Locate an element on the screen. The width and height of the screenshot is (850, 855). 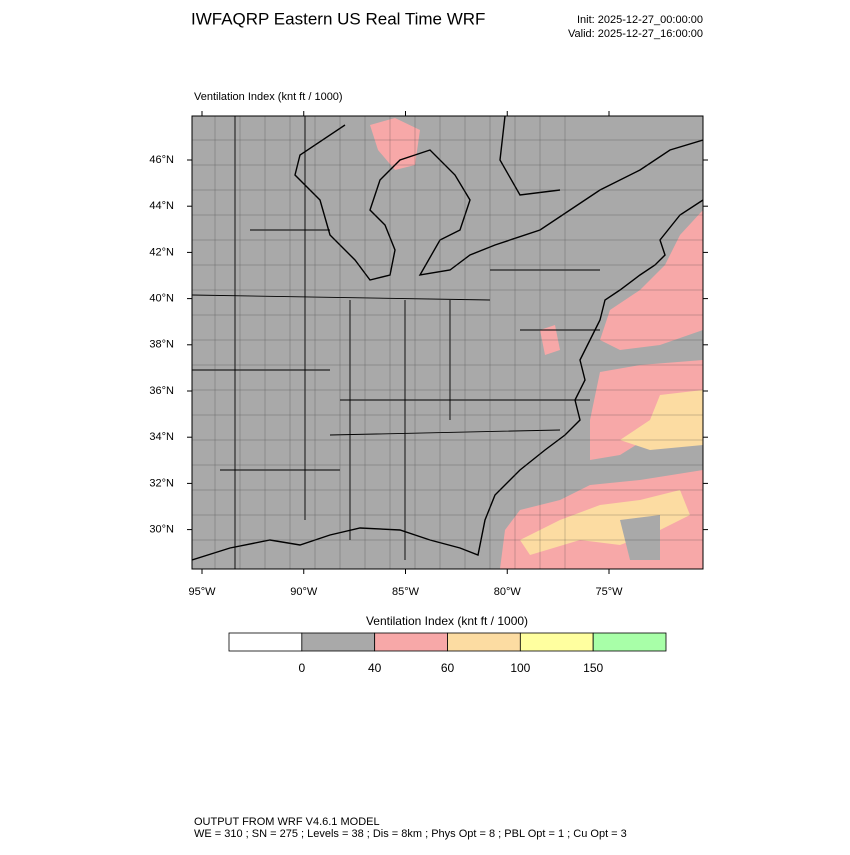
title: IWFAQRP Eastern US Real Time WRF is located at coordinates (338, 18).